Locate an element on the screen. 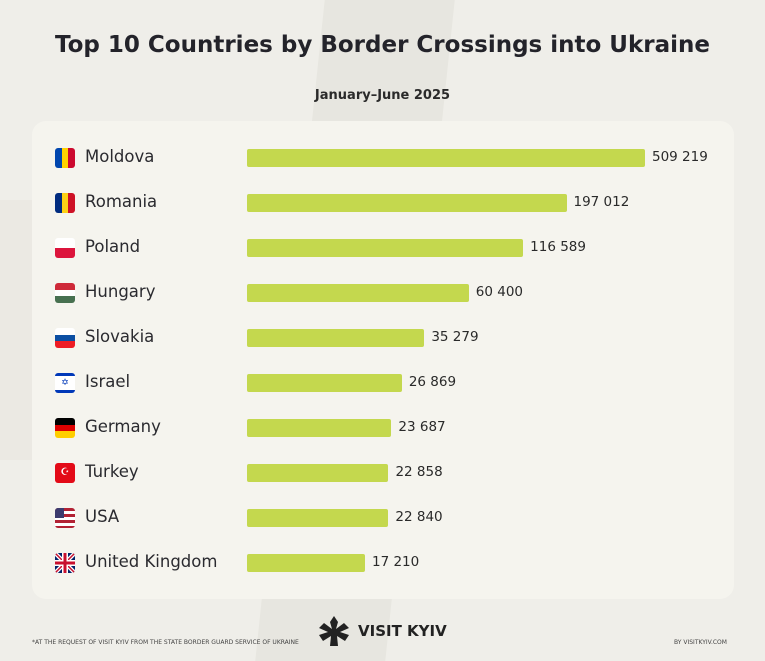  category-label: United Kingdom is located at coordinates (151, 561).